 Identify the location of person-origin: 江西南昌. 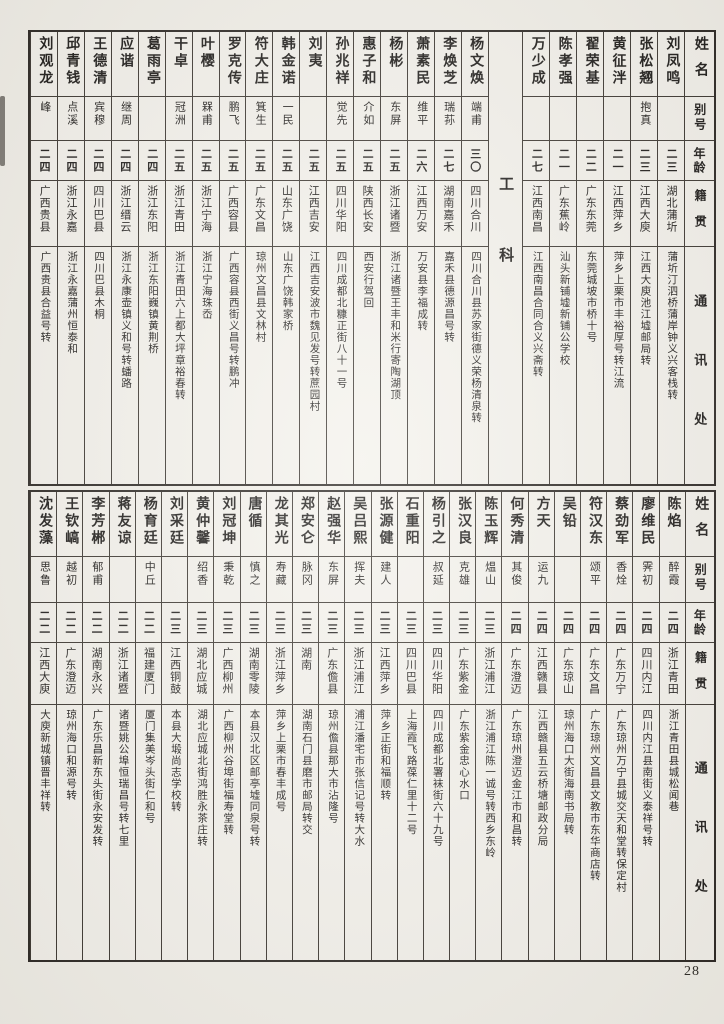
(536, 213).